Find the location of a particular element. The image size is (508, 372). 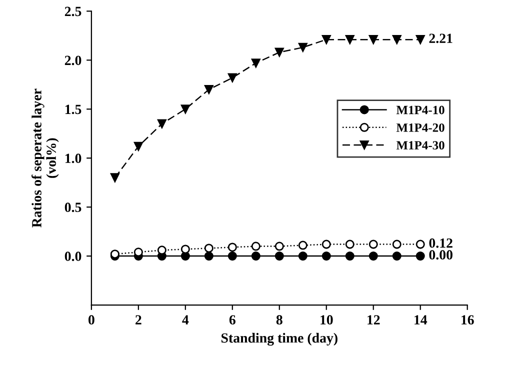

y-tick-label: 1.5 is located at coordinates (73, 109).